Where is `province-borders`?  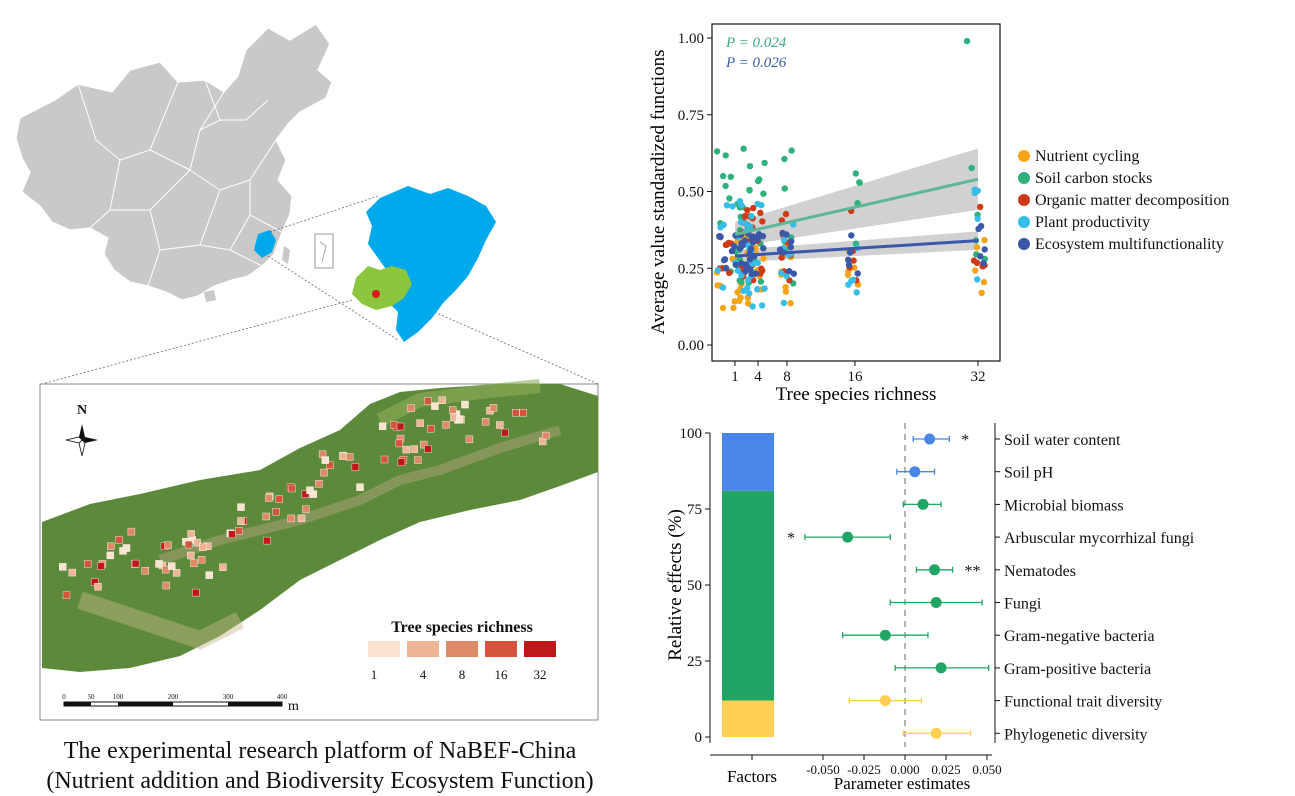
province-borders is located at coordinates (180, 183).